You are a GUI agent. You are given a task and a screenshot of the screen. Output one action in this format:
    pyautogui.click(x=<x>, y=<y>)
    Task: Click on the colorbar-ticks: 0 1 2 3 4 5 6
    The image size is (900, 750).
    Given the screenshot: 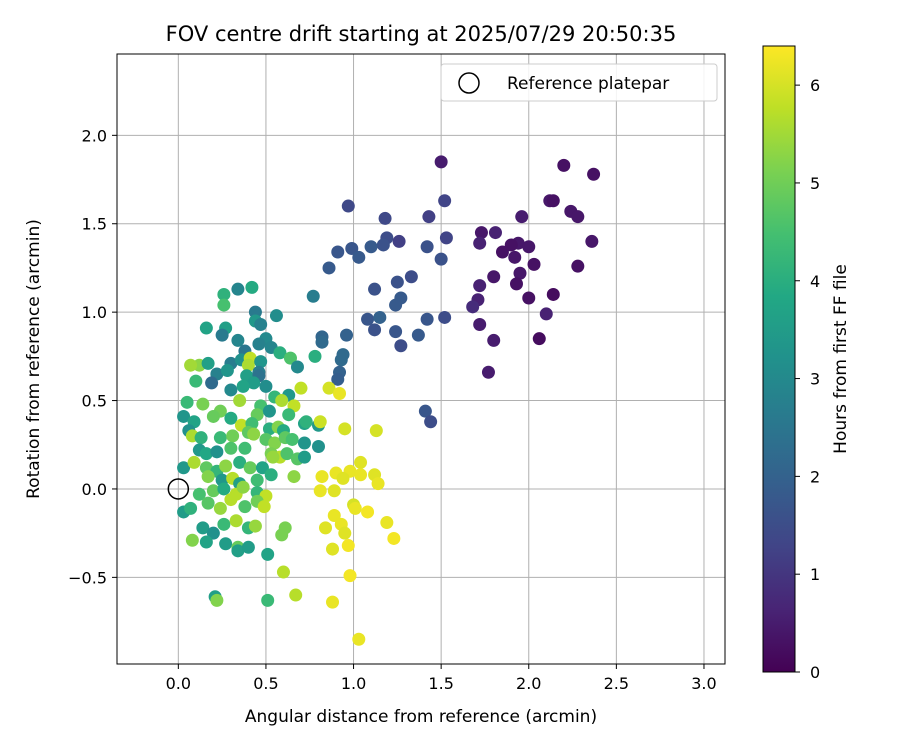 What is the action you would take?
    pyautogui.click(x=807, y=379)
    